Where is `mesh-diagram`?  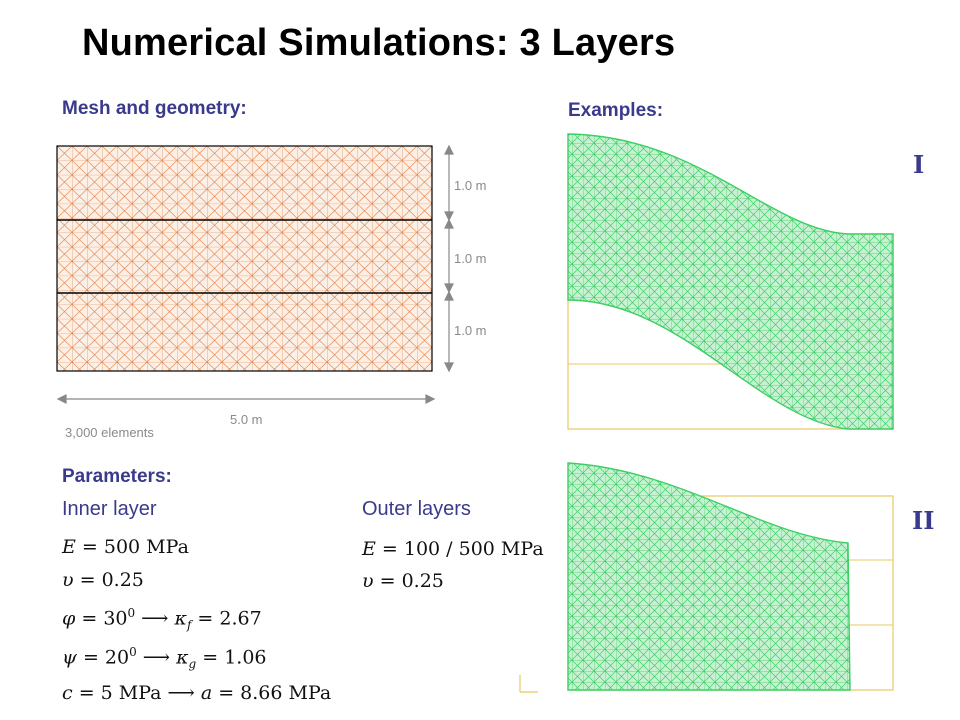
mesh-diagram is located at coordinates (244, 258).